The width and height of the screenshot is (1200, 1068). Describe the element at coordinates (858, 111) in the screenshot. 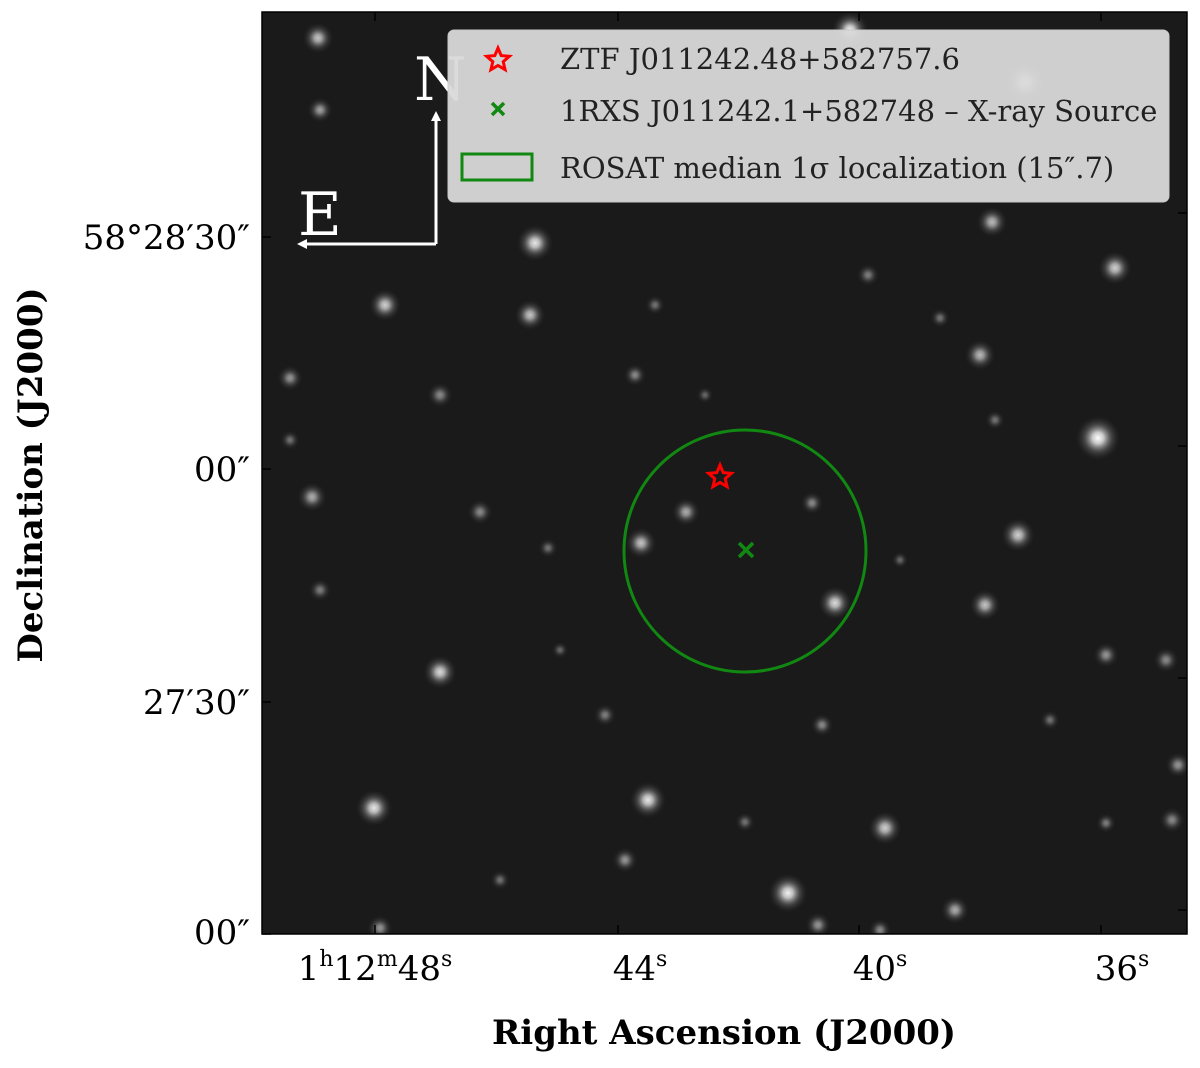

I see `legend-label-xray: 1RXS J011242.1+582748 – X-ray Source` at that location.